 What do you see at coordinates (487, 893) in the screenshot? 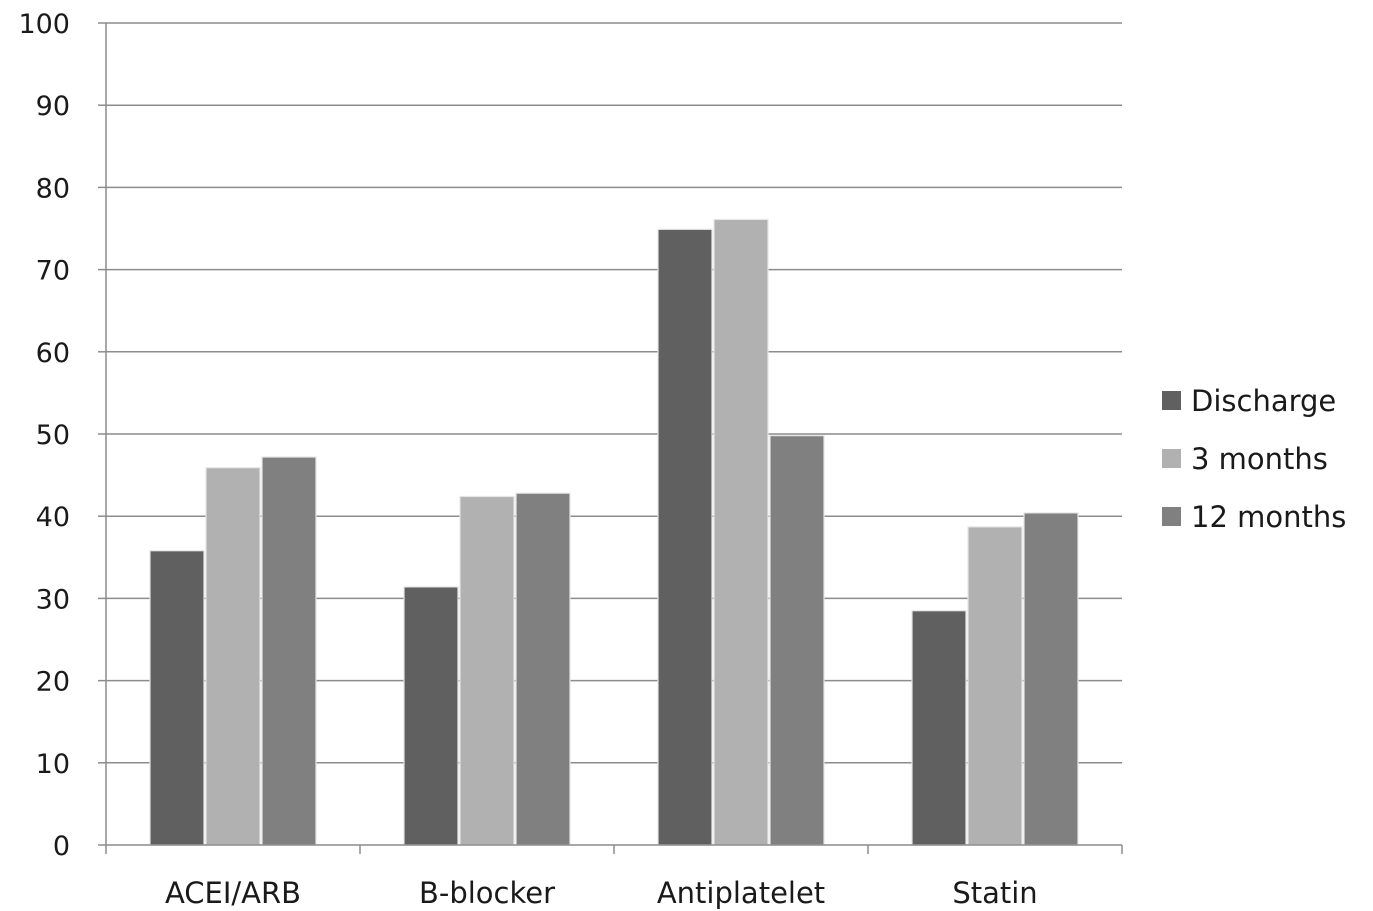
I see `x-category-label: B-blocker` at bounding box center [487, 893].